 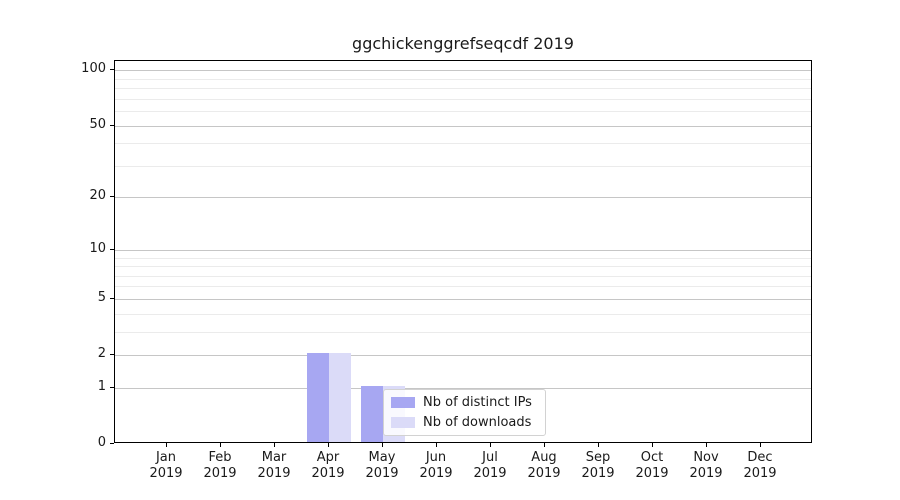 I want to click on x-tick-label: Feb 2019, so click(x=220, y=465).